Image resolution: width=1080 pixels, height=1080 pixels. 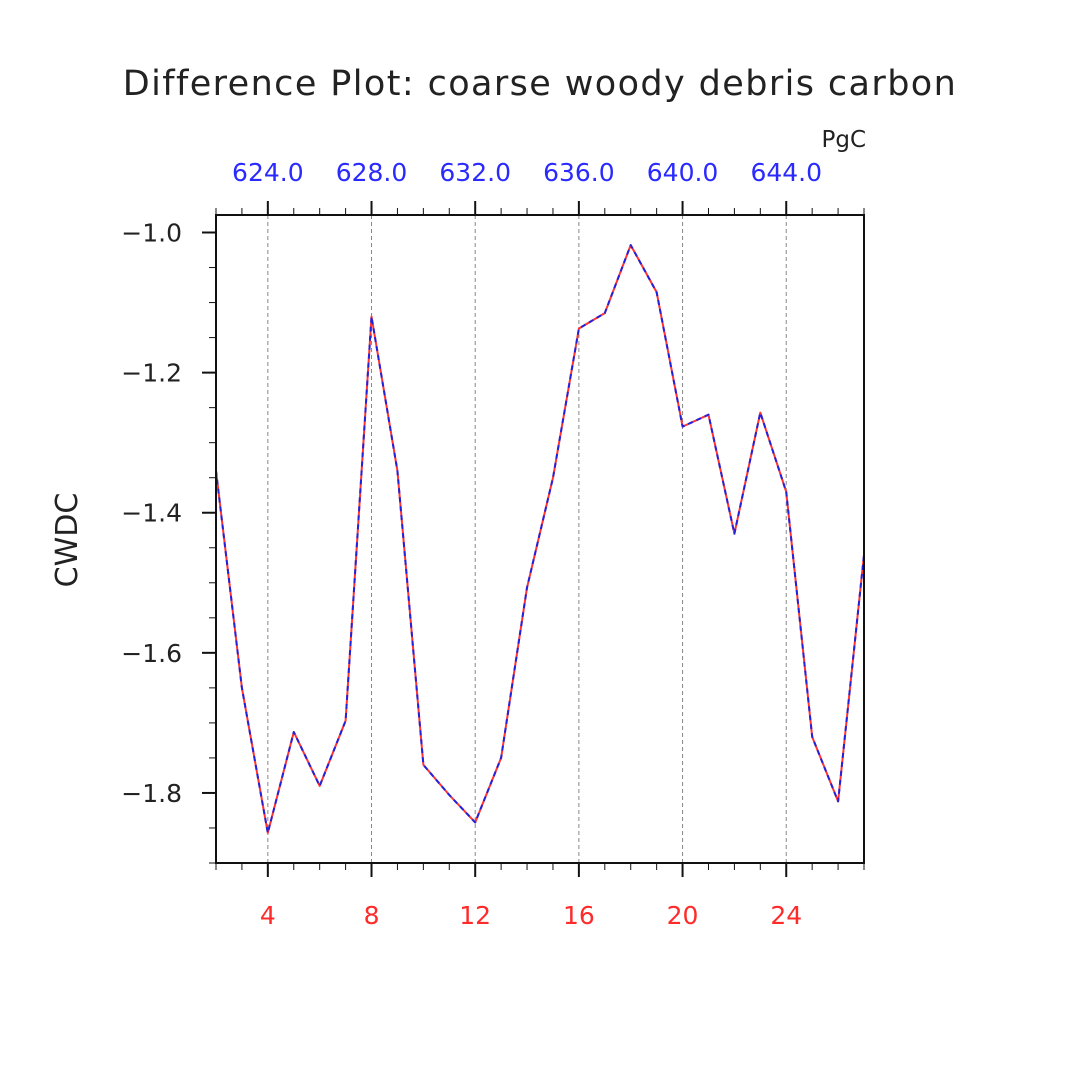 What do you see at coordinates (786, 172) in the screenshot?
I see `x-top-tick-label-5: 644.0` at bounding box center [786, 172].